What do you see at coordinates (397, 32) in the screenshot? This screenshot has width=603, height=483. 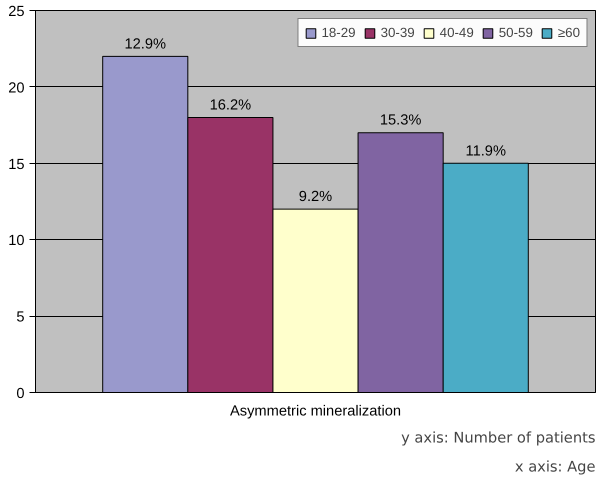 I see `legend-label: 30-39` at bounding box center [397, 32].